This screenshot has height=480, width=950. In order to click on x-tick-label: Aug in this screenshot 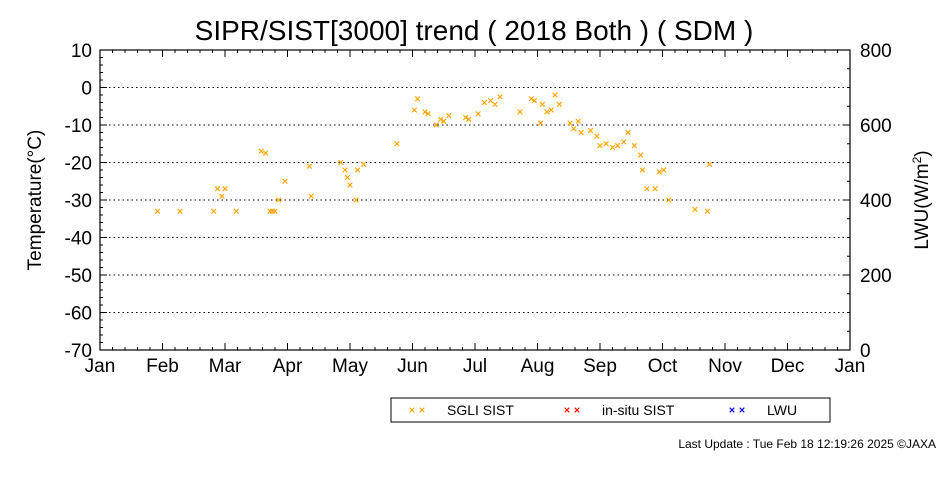, I will do `click(538, 366)`.